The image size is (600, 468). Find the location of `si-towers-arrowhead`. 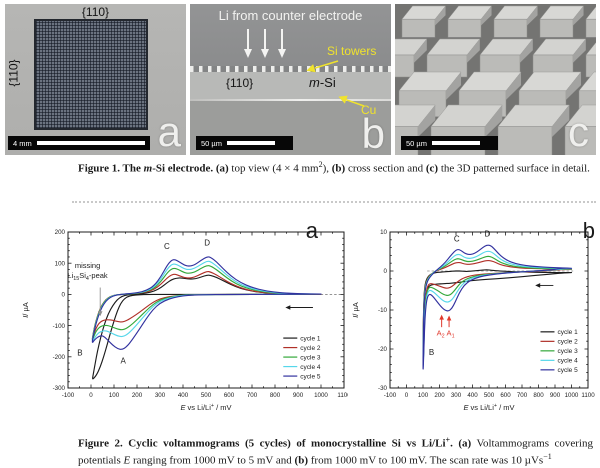

si-towers-arrowhead is located at coordinates (311, 68).